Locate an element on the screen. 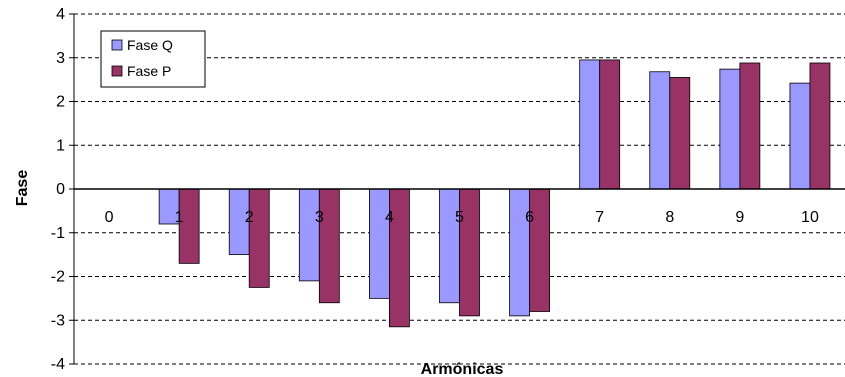 The image size is (845, 377). x-tick-label: 1 is located at coordinates (179, 217).